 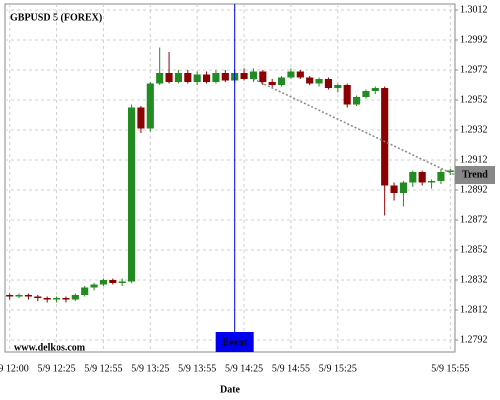 What do you see at coordinates (197, 368) in the screenshot?
I see `x-tick-label: 5/9 13:55` at bounding box center [197, 368].